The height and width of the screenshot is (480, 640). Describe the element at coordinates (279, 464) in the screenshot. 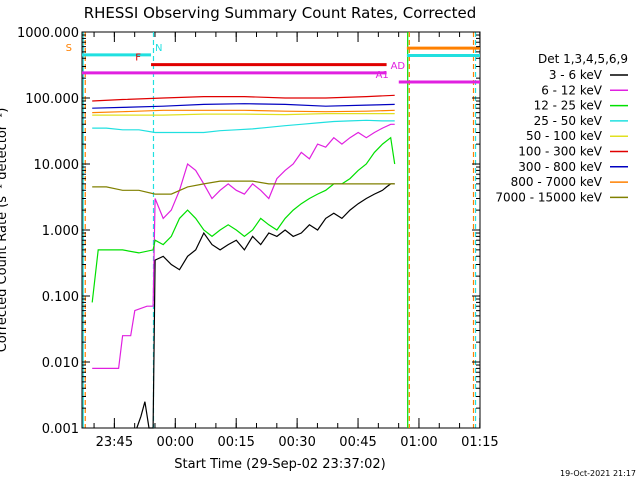

I see `x-axis-label: Start Time (29-Sep-02 23:37:02)` at that location.